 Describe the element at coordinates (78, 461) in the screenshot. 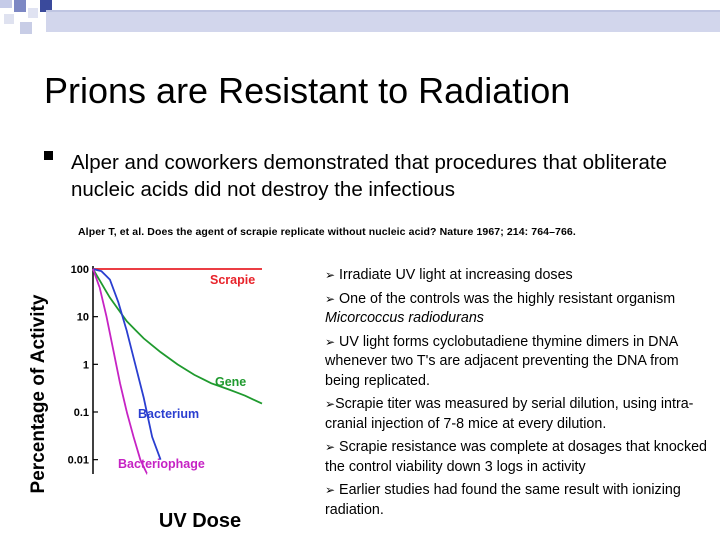

I see `y-tick-label: 0.01` at that location.